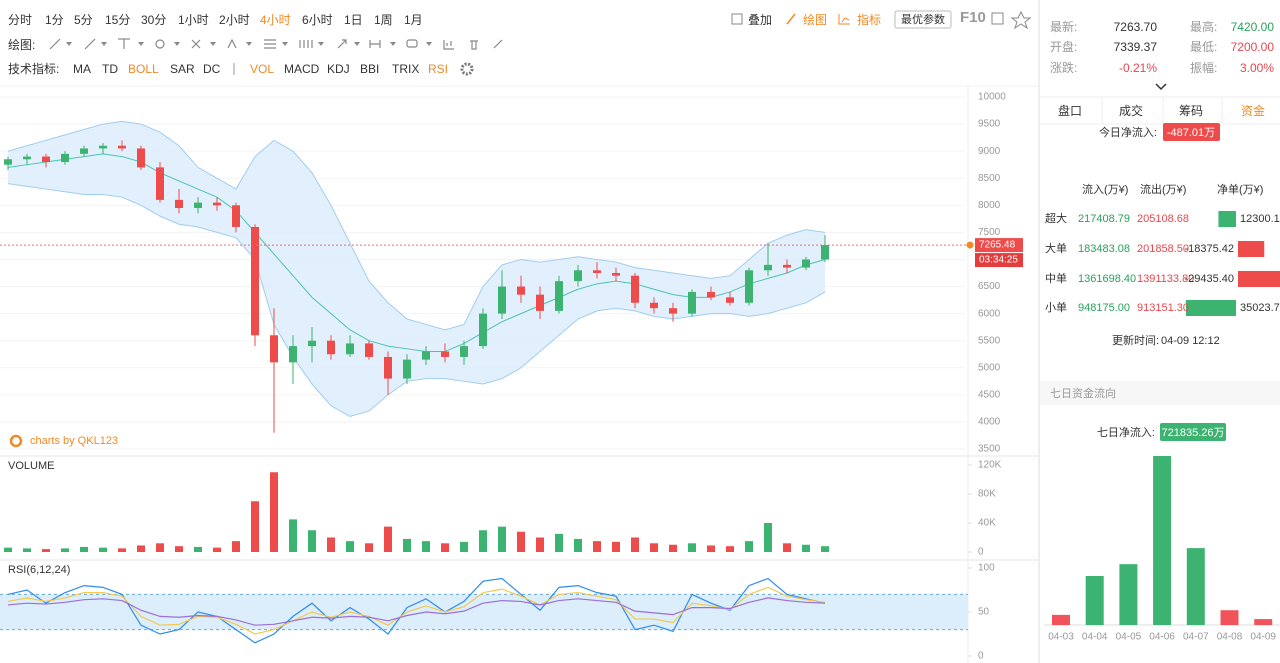  Describe the element at coordinates (338, 69) in the screenshot. I see `indicator-tab: KDJ` at that location.